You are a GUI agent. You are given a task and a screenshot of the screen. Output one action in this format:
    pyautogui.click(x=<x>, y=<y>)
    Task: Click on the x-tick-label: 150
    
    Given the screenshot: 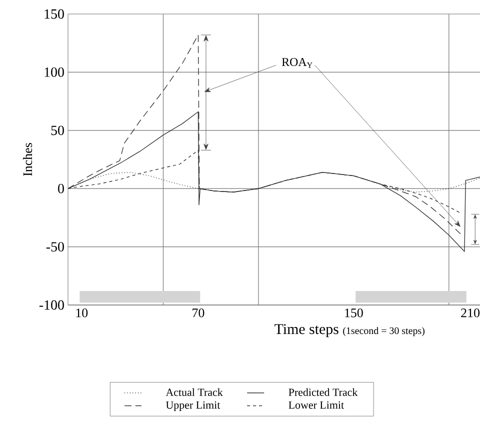 What is the action you would take?
    pyautogui.click(x=354, y=313)
    